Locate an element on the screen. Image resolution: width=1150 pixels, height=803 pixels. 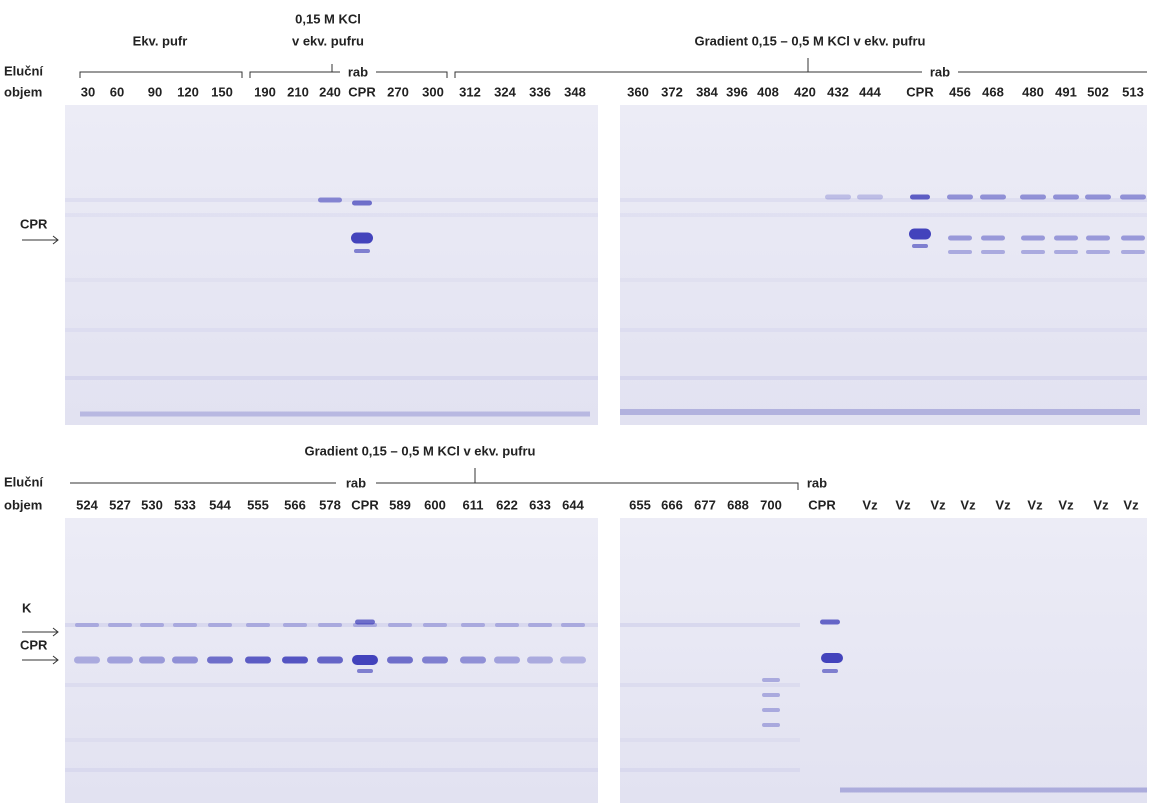
lane-label: 666 is located at coordinates (672, 504).